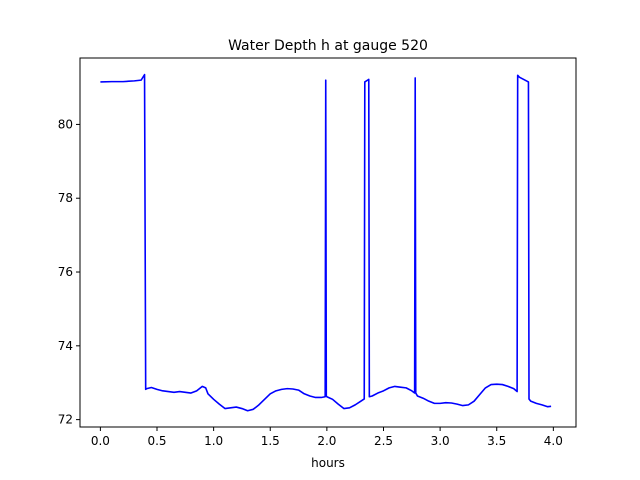 This screenshot has height=480, width=640. I want to click on x-tick-label: 1.0, so click(213, 441).